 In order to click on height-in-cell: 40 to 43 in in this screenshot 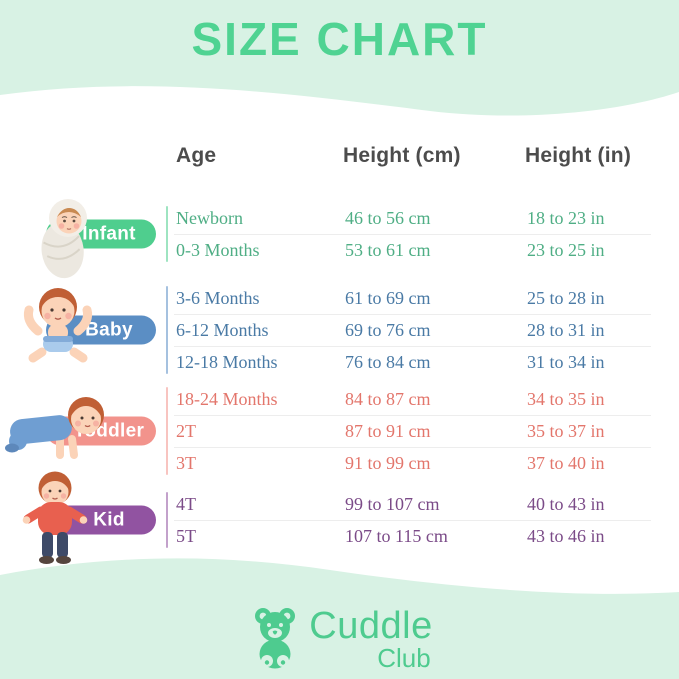, I will do `click(566, 504)`.